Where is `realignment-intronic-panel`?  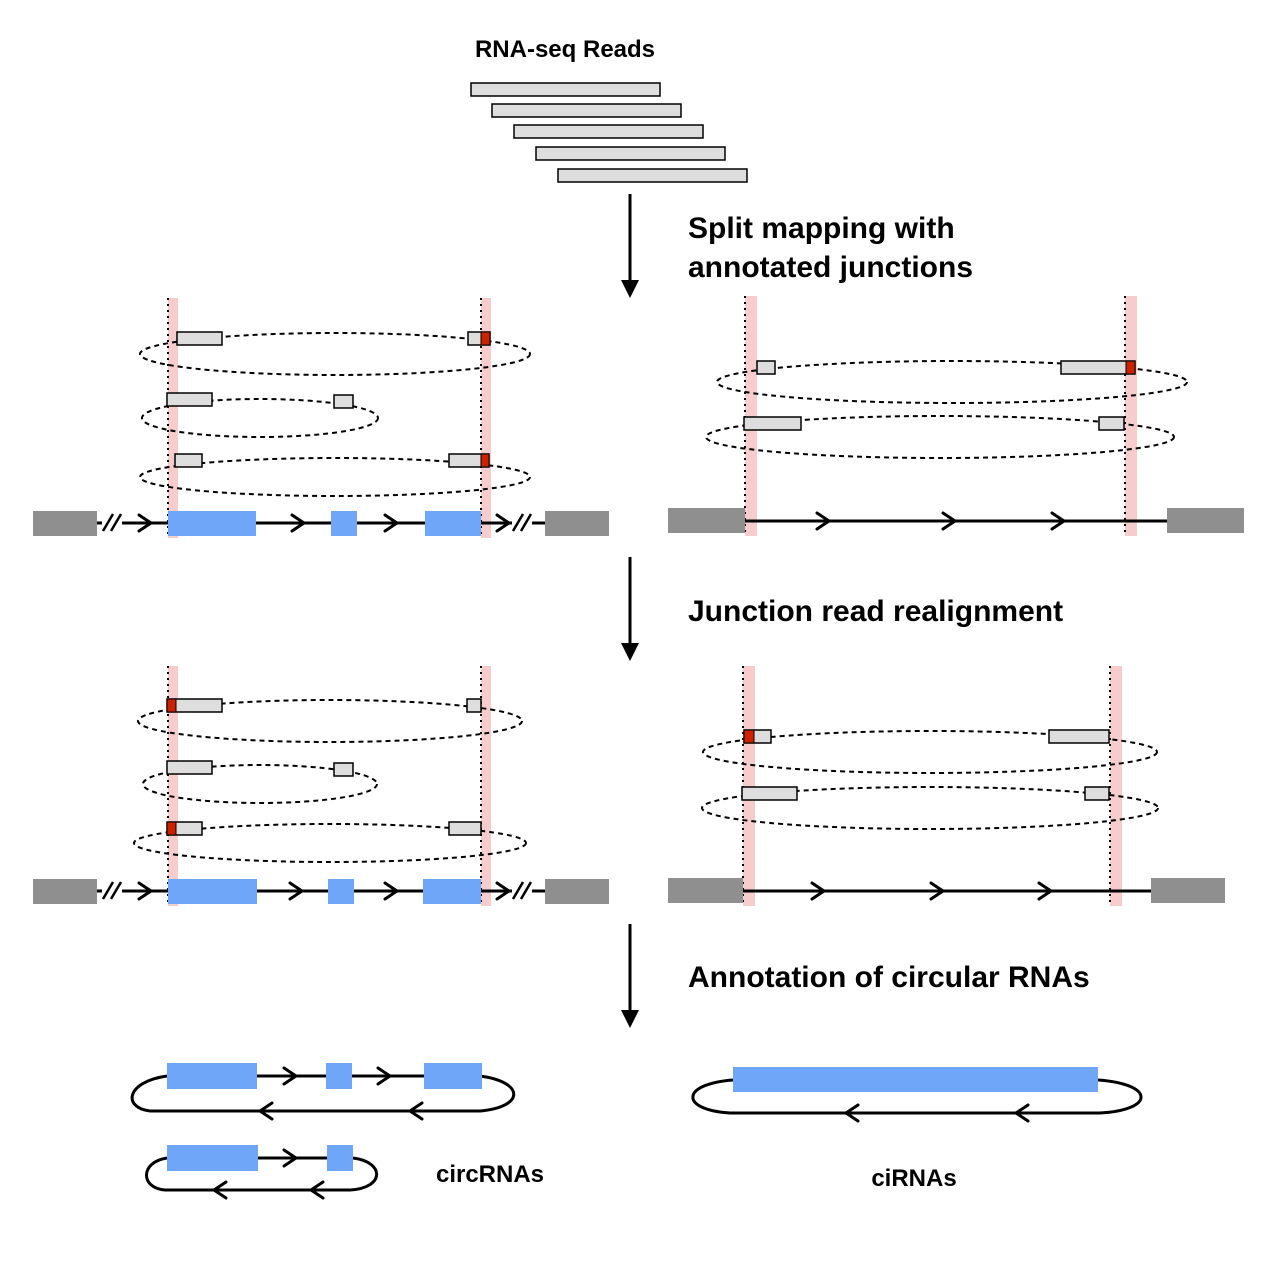
realignment-intronic-panel is located at coordinates (946, 786).